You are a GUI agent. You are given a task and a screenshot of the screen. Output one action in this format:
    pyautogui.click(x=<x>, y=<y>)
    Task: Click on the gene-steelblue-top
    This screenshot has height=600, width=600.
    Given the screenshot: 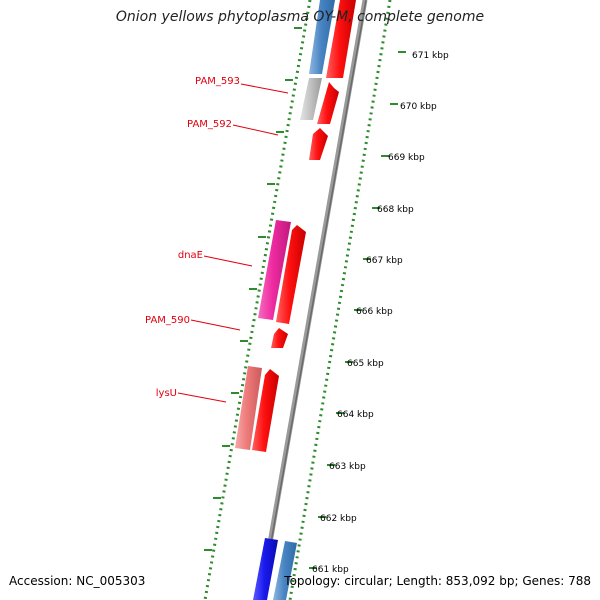 What is the action you would take?
    pyautogui.click(x=322, y=37)
    